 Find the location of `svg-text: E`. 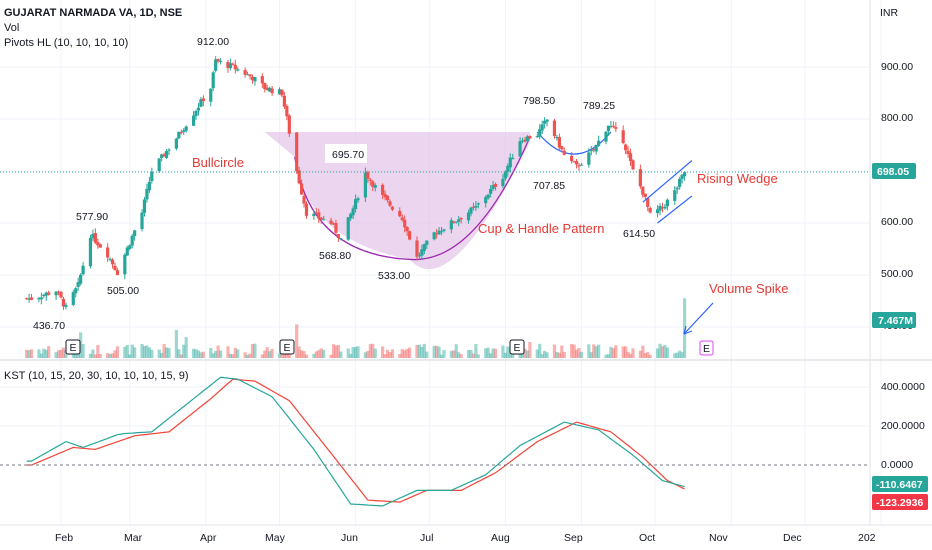

svg-text: E is located at coordinates (517, 348).